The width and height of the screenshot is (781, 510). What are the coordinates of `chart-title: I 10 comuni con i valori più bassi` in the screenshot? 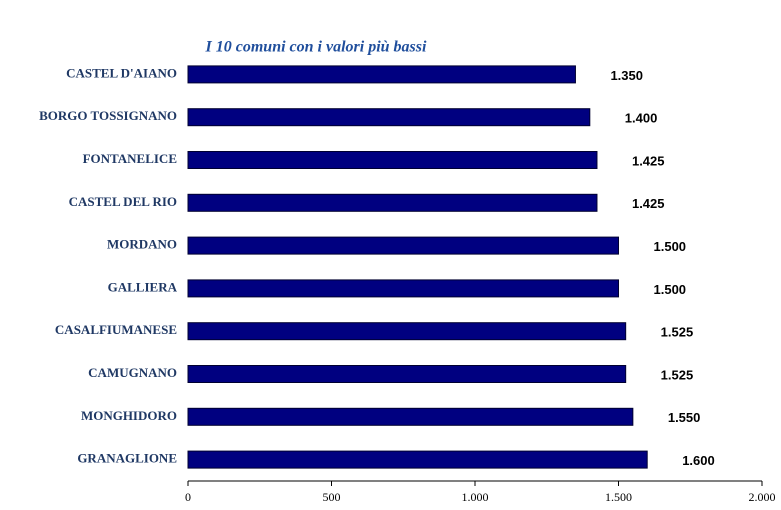 It's located at (316, 47).